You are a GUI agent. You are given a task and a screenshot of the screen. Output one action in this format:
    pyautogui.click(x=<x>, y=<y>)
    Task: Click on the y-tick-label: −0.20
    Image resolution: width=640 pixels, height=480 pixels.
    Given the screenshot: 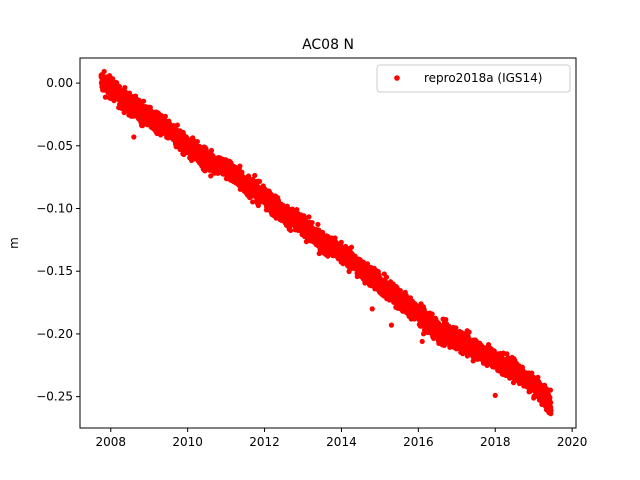 What is the action you would take?
    pyautogui.click(x=54, y=334)
    